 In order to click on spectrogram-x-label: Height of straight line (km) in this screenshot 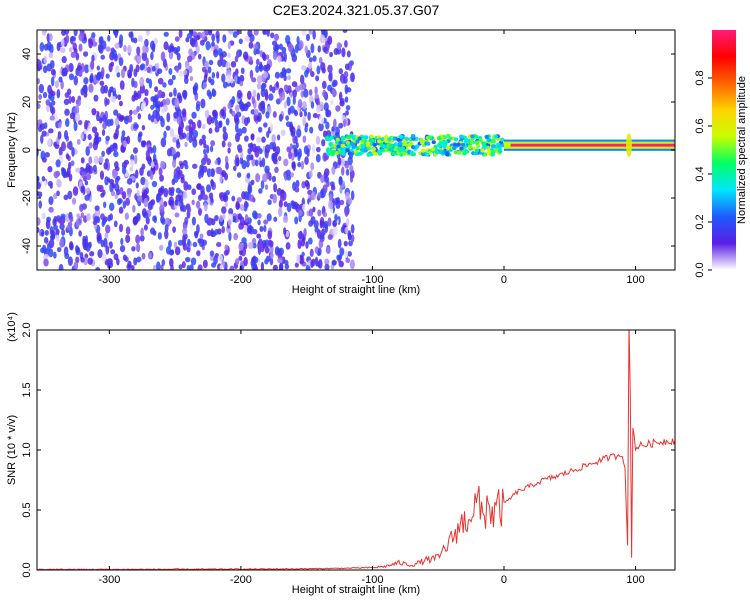, I will do `click(356, 290)`.